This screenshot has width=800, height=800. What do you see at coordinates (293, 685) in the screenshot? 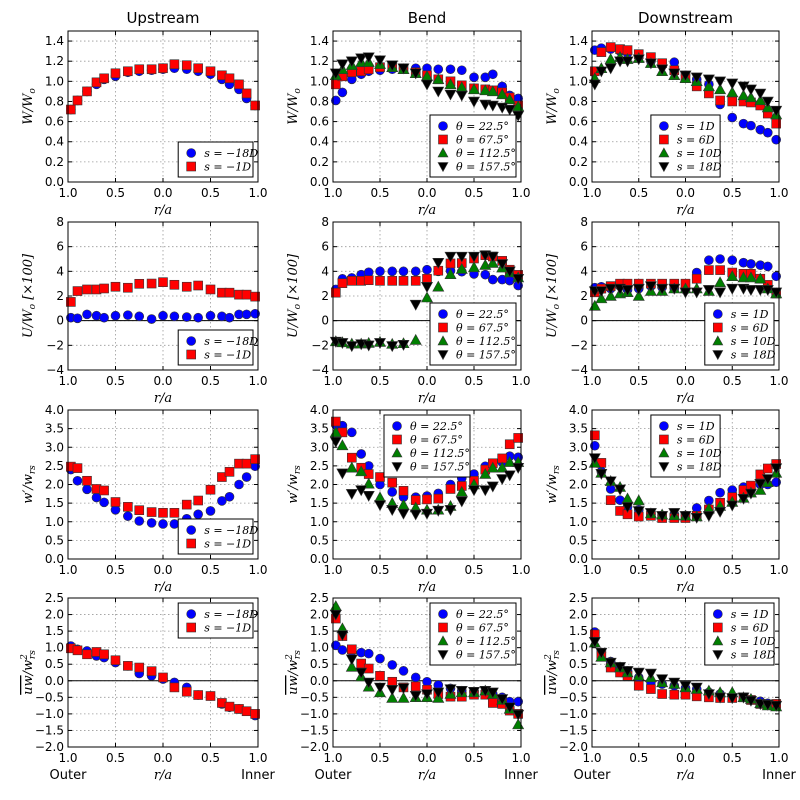
I see `y-axis-label-part: uw` at bounding box center [293, 685].